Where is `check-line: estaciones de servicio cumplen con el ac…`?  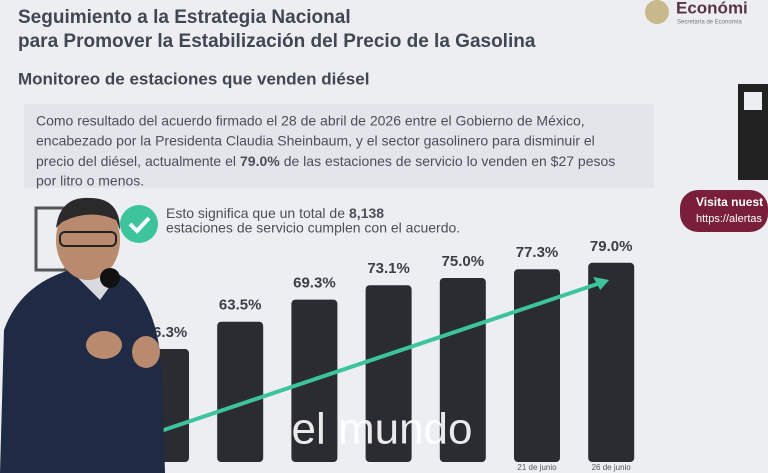 check-line: estaciones de servicio cumplen con el ac… is located at coordinates (313, 228).